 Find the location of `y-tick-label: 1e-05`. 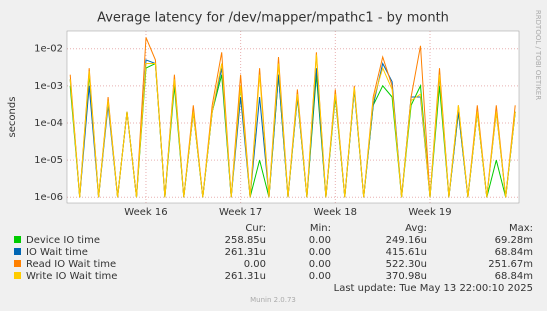

y-tick-label: 1e-05 is located at coordinates (48, 160).